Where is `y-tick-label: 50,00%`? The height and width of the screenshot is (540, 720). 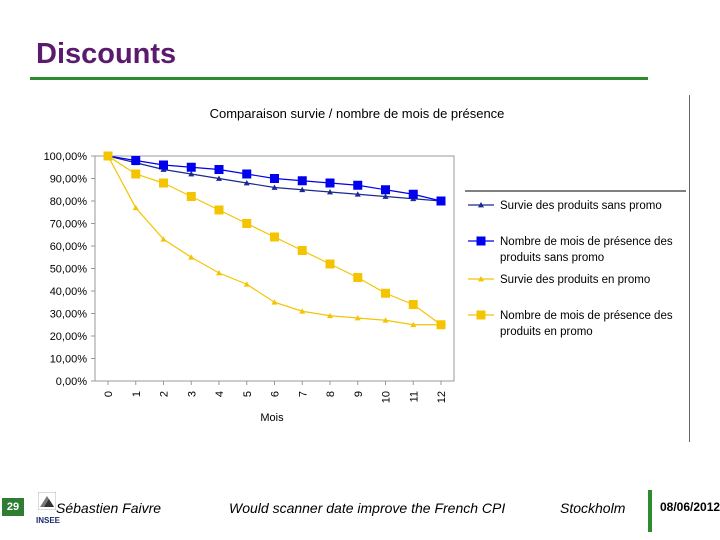
y-tick-label: 50,00% is located at coordinates (69, 270).